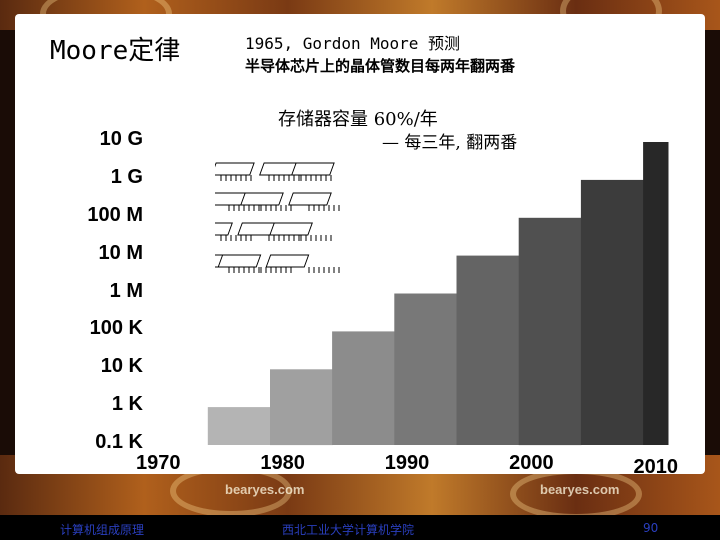  I want to click on subtitle-line-1: 1965, Gordon Moore 预测, so click(353, 43).